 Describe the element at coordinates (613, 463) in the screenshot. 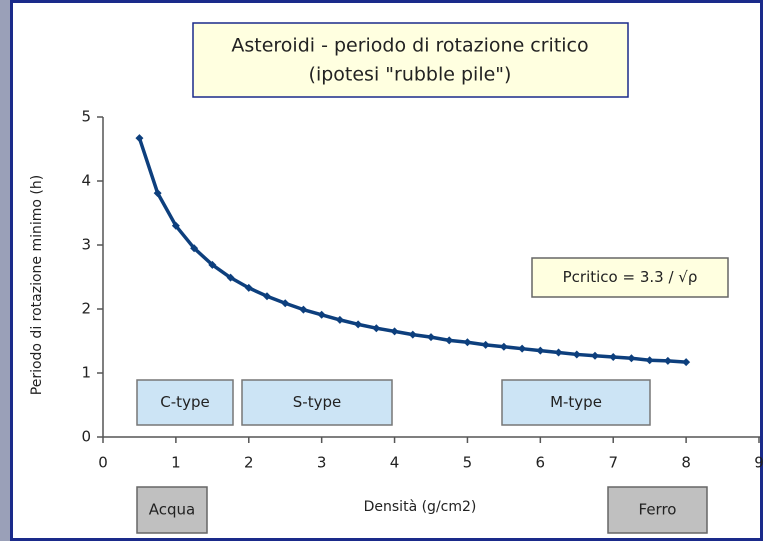

I see `x-tick-label: 7` at that location.